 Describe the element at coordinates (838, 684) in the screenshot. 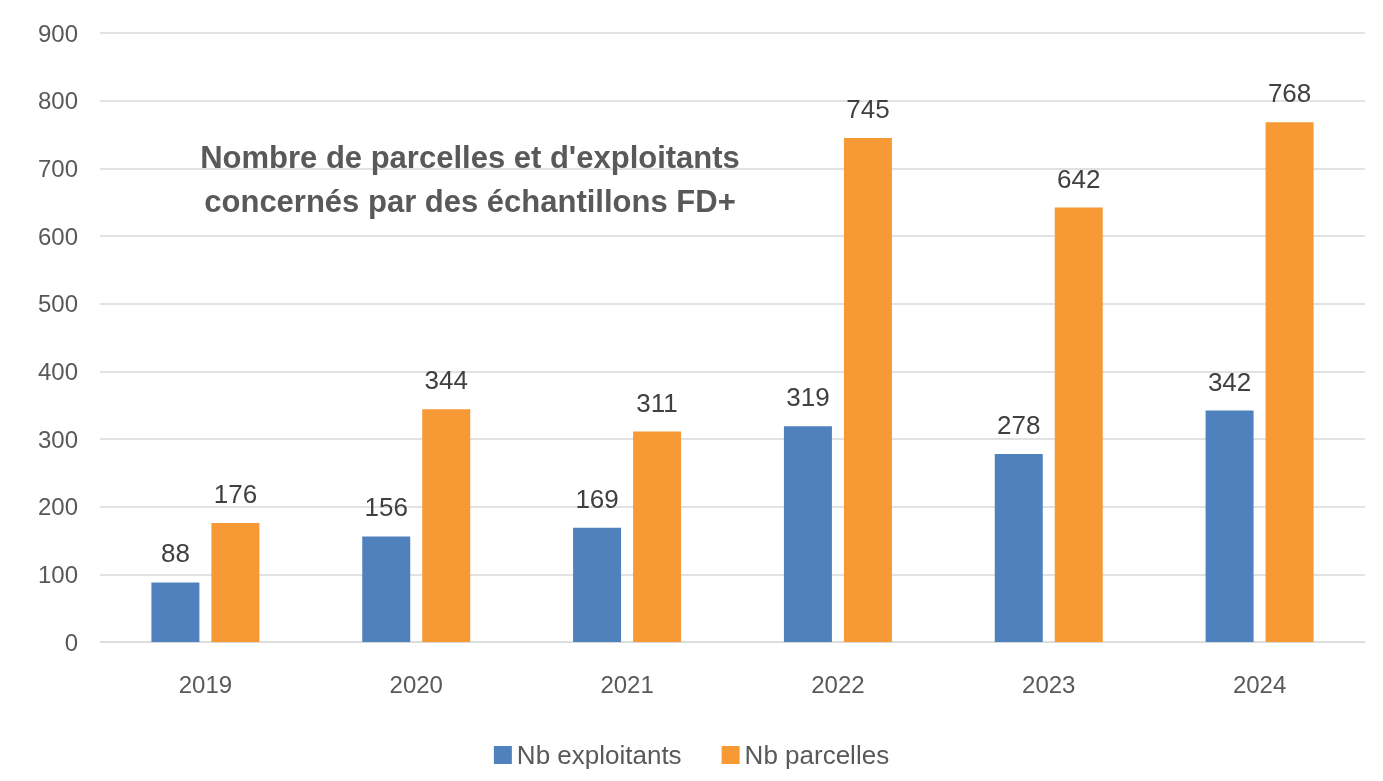

I see `x-tick-label: 2022` at that location.